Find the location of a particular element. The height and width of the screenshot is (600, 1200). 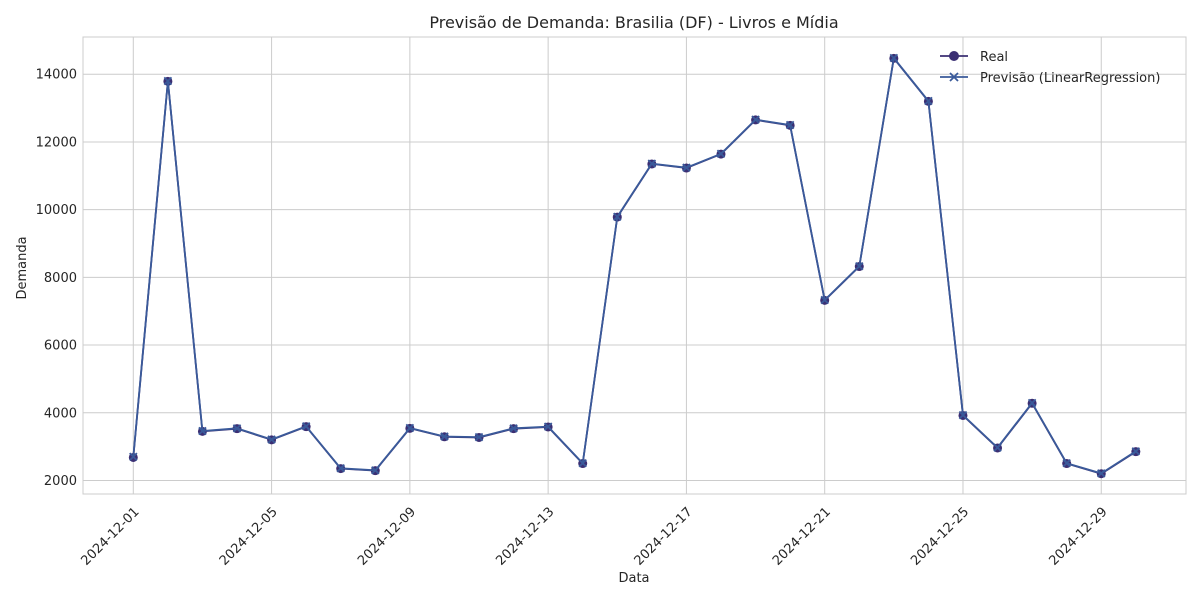

y-tick-label: 14000 is located at coordinates (56, 75).